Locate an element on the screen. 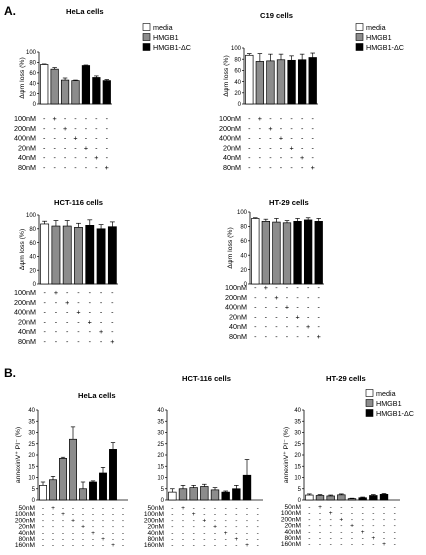 The height and width of the screenshot is (555, 426). chart-2-legend-label: media is located at coordinates (376, 27).